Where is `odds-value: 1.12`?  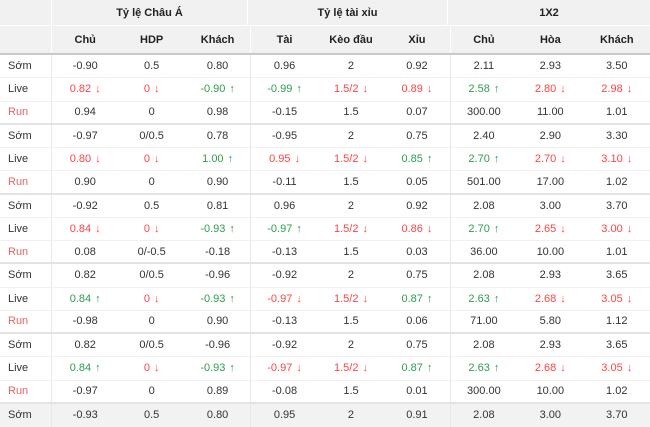
odds-value: 1.12 is located at coordinates (617, 321).